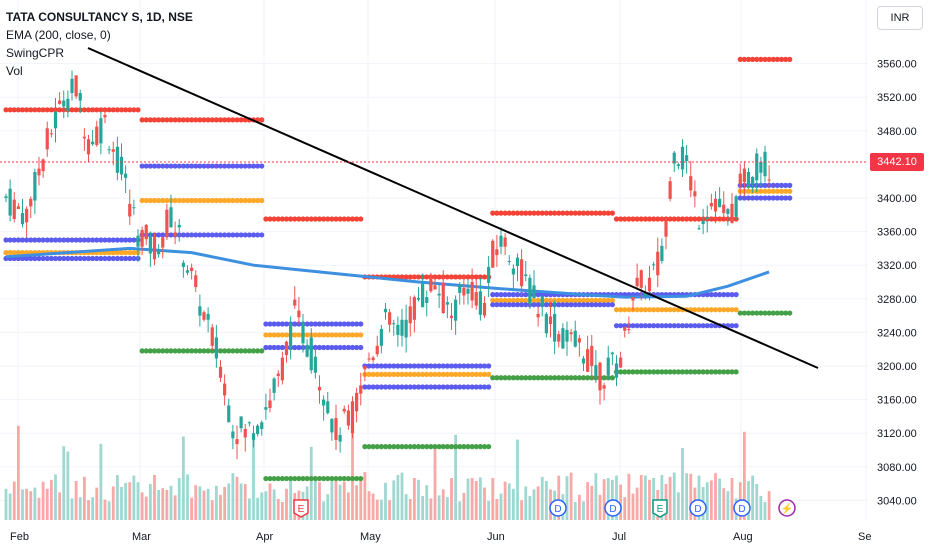  Describe the element at coordinates (35, 53) in the screenshot. I see `swingcpr-indicator-label: SwingCPR` at that location.